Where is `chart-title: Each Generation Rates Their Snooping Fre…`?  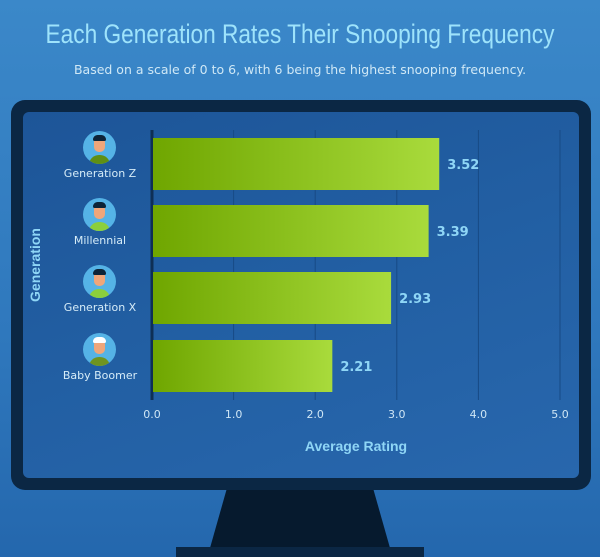 chart-title: Each Generation Rates Their Snooping Fre… is located at coordinates (300, 34).